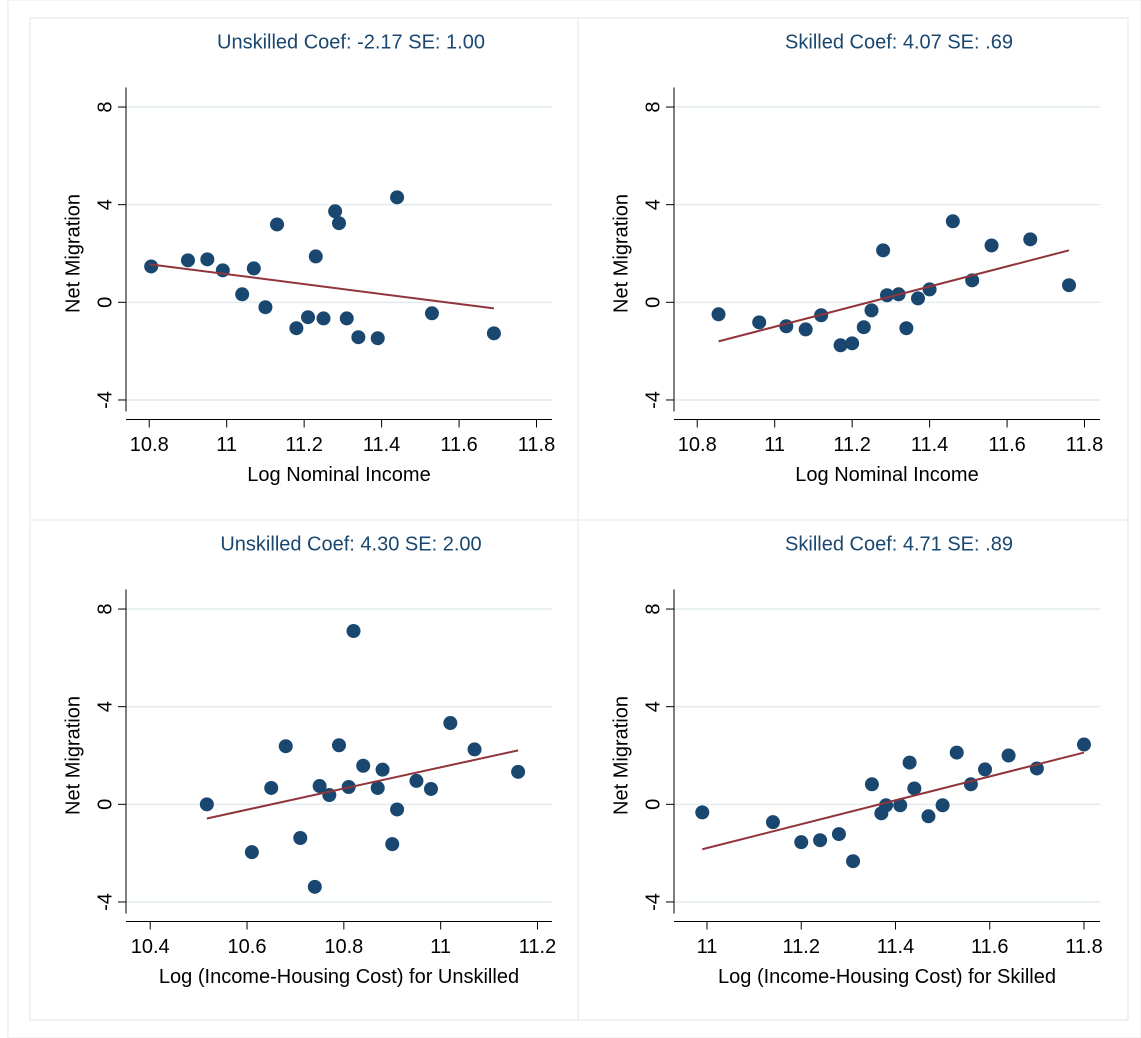 The width and height of the screenshot is (1141, 1038). Describe the element at coordinates (247, 947) in the screenshot. I see `x-tick-label: 10.6` at that location.